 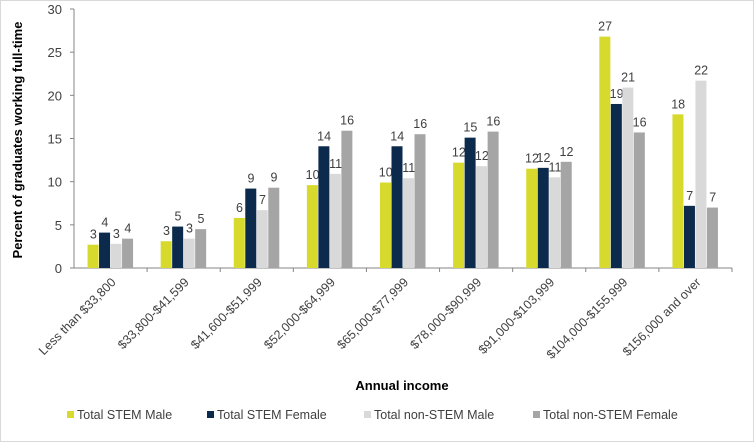 What do you see at coordinates (401, 385) in the screenshot?
I see `x-axis-title: Annual income` at bounding box center [401, 385].